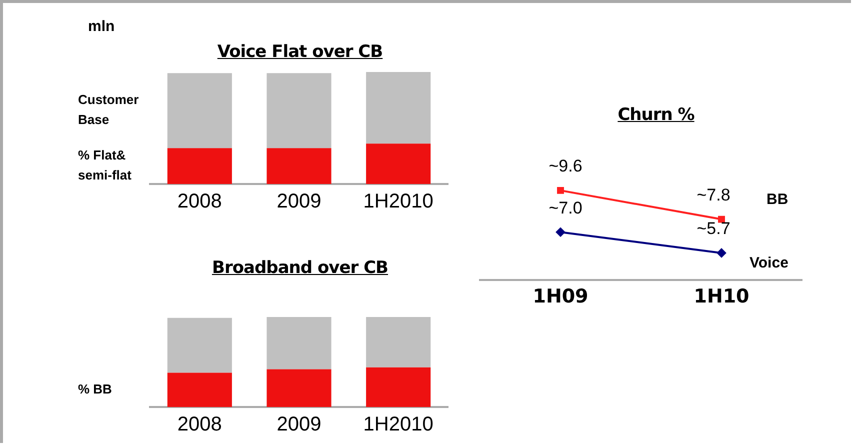 This screenshot has width=852, height=444. Describe the element at coordinates (713, 228) in the screenshot. I see `data-label: ~5.7` at that location.